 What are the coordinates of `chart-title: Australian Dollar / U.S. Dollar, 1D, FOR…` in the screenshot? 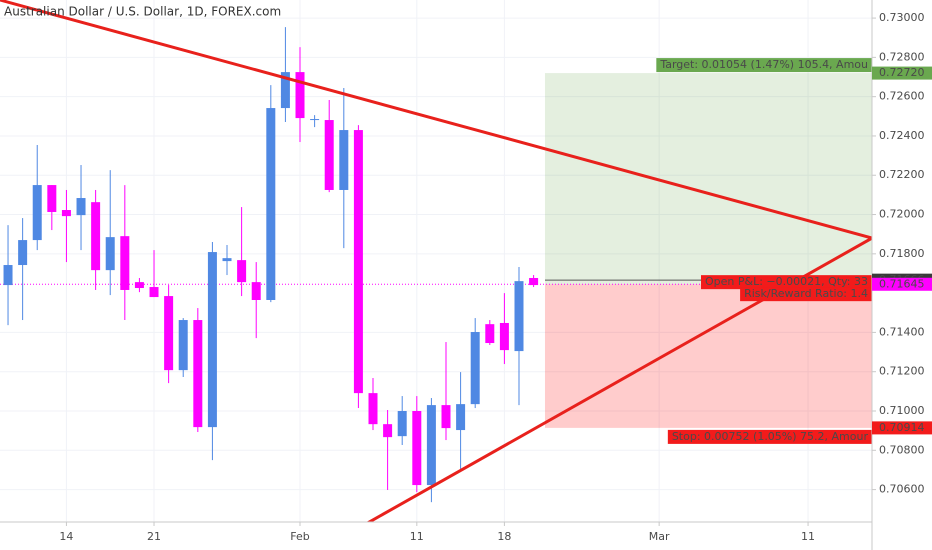 It's located at (142, 12).